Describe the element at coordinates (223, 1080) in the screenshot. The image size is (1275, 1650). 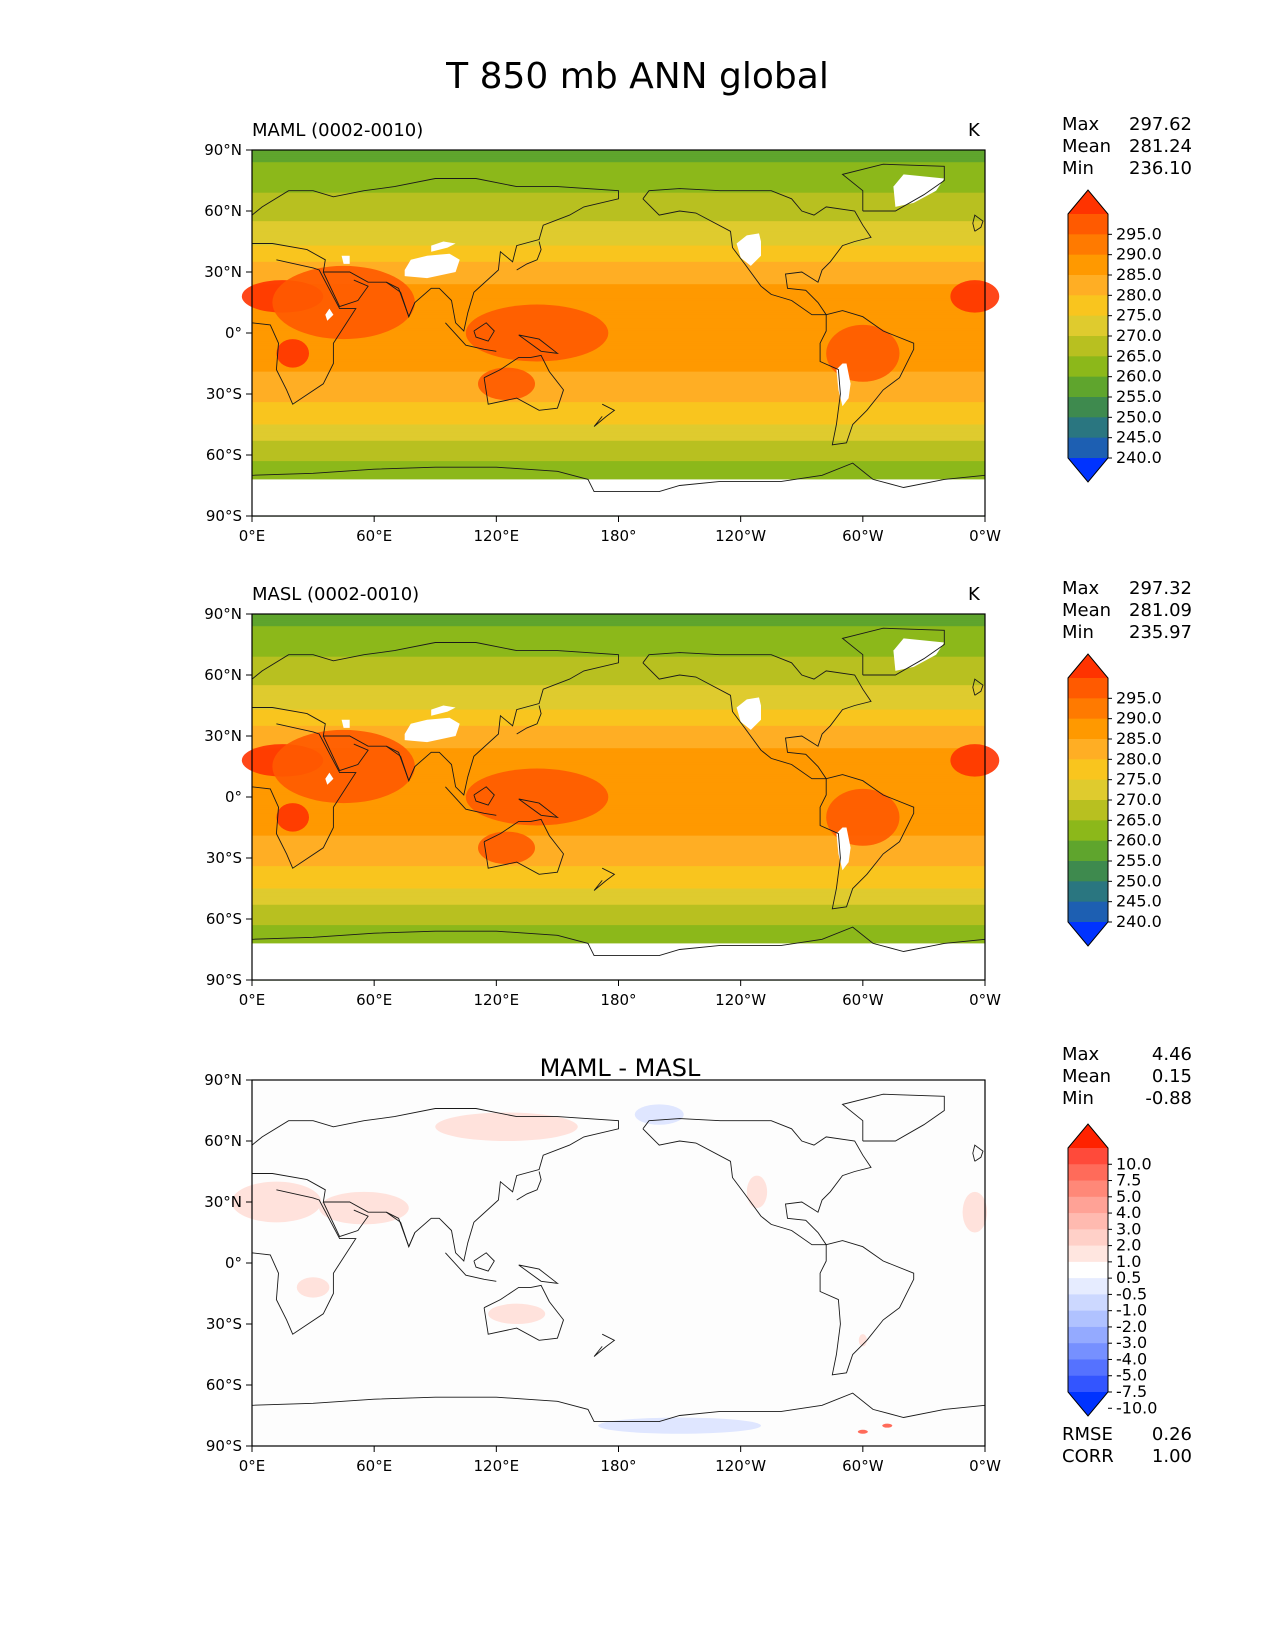
I see `y-tick-label: 90°N` at that location.